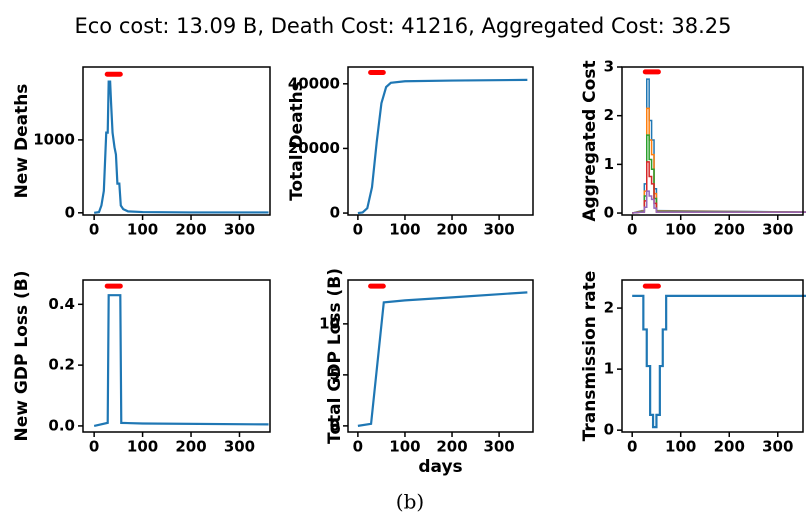  Describe the element at coordinates (314, 83) in the screenshot. I see `y-tick-label: 40000` at that location.